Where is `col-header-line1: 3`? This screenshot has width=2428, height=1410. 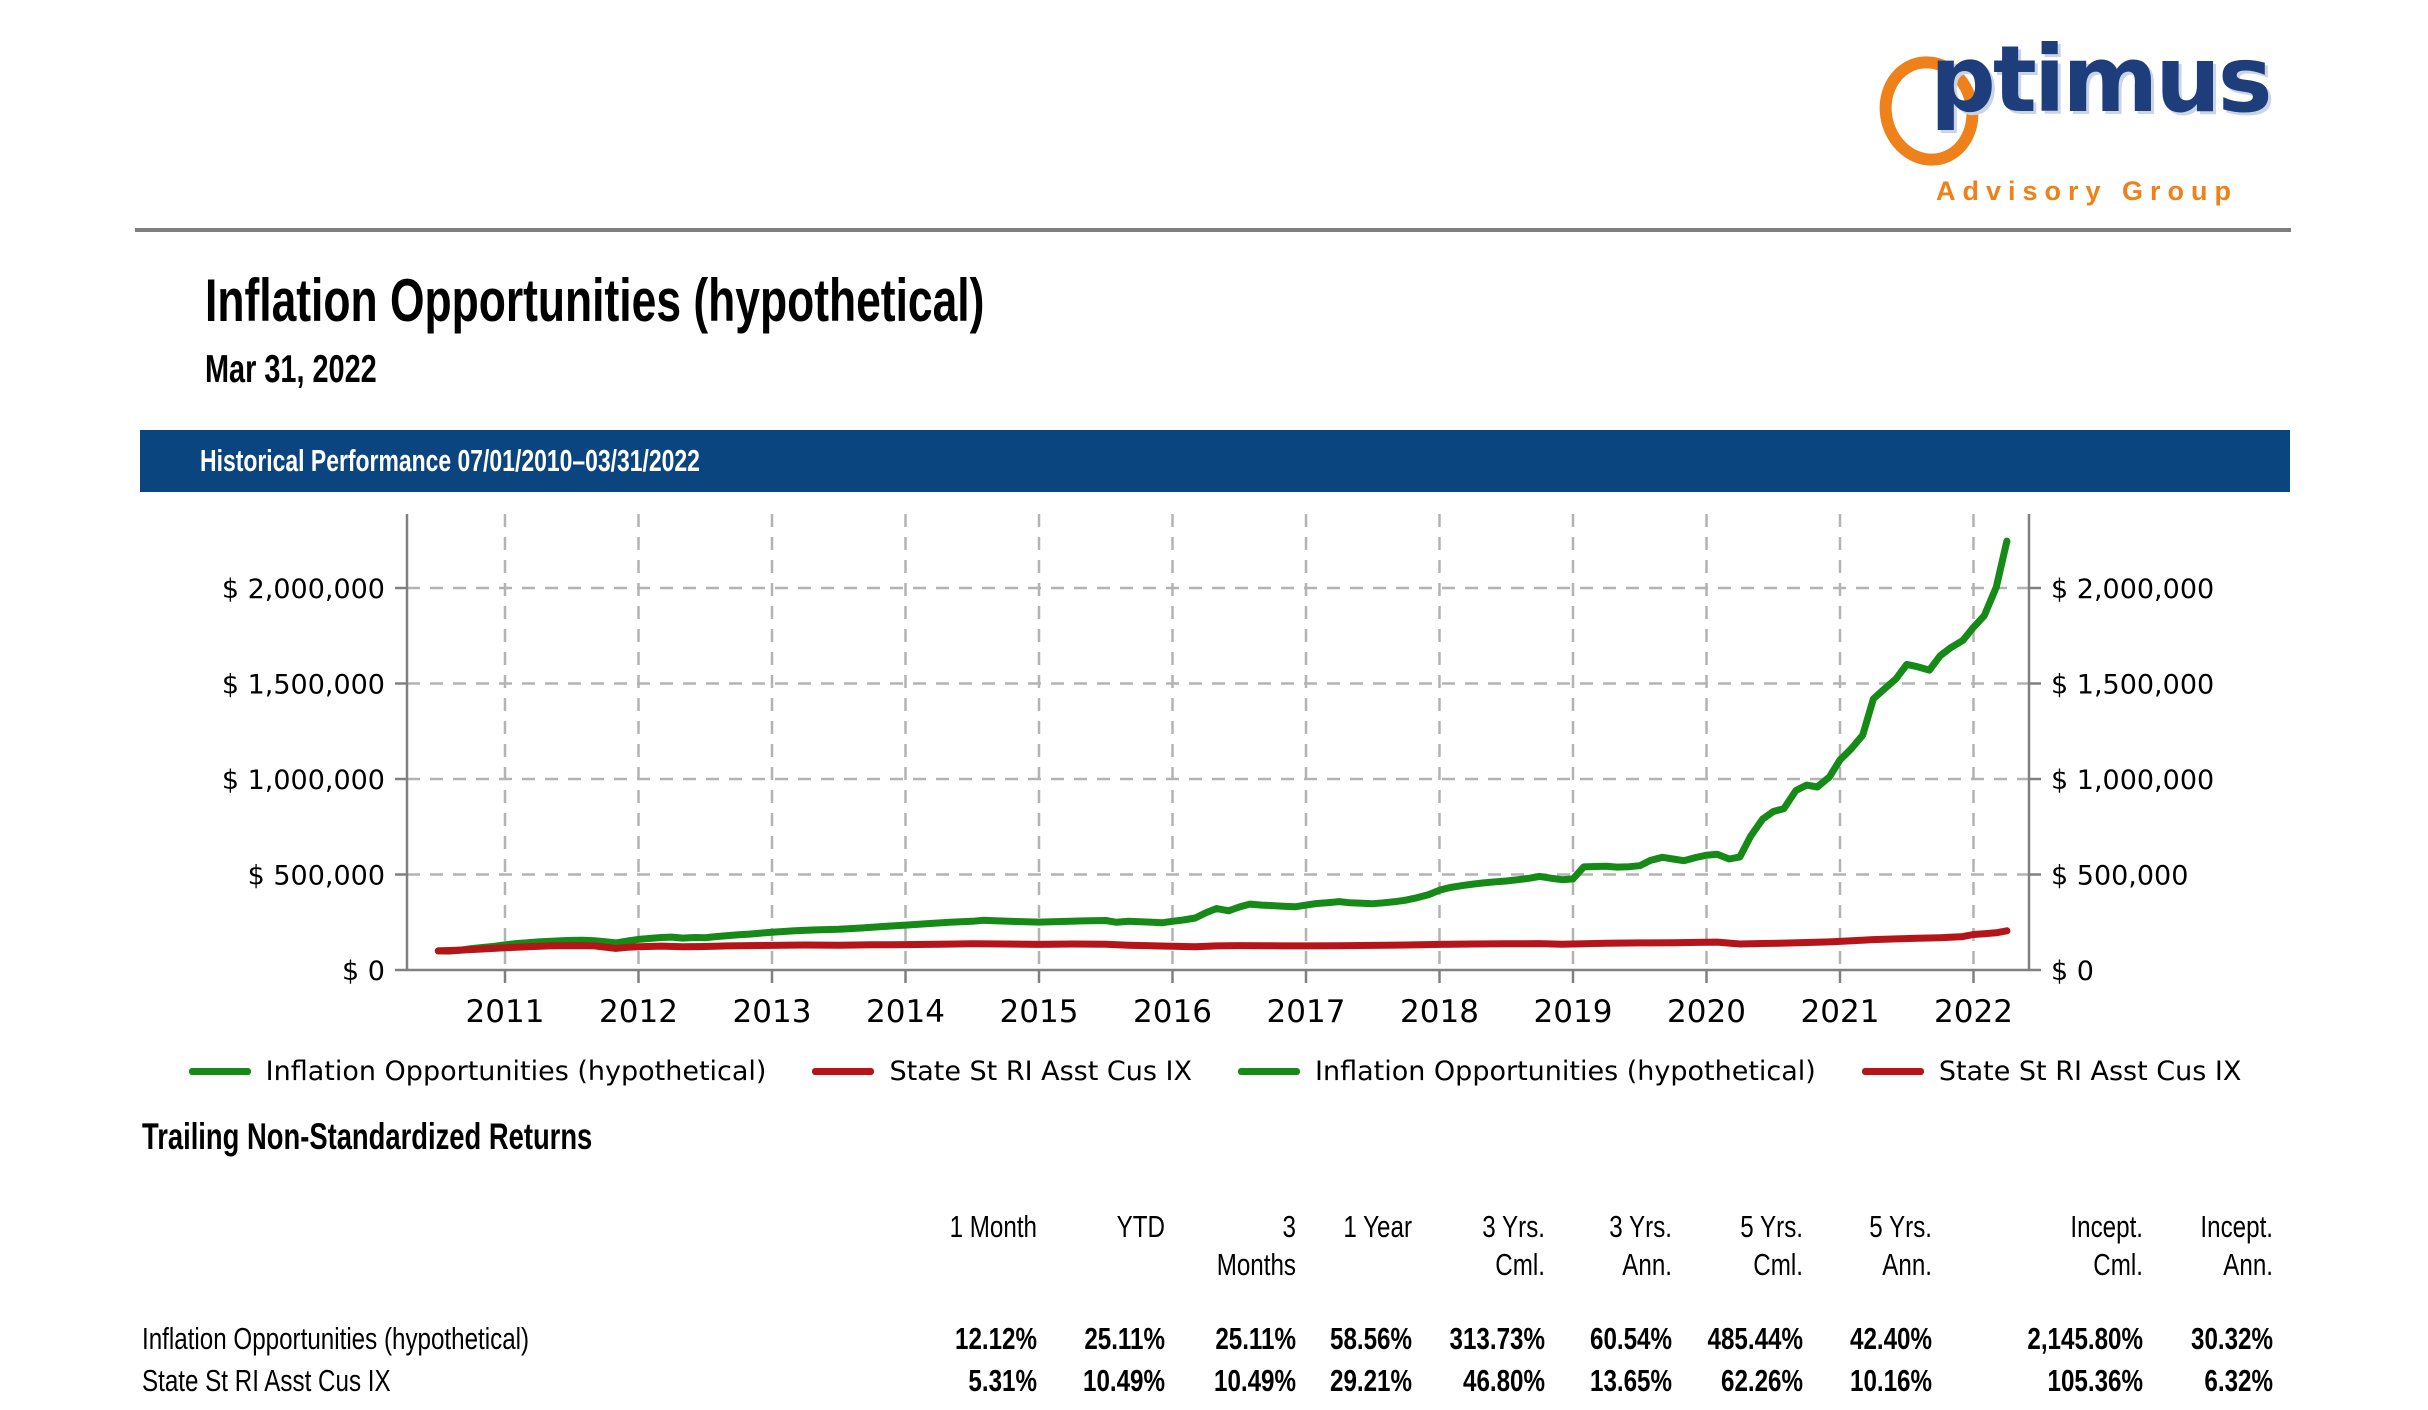 col-header-line1: 3 is located at coordinates (1289, 1226).